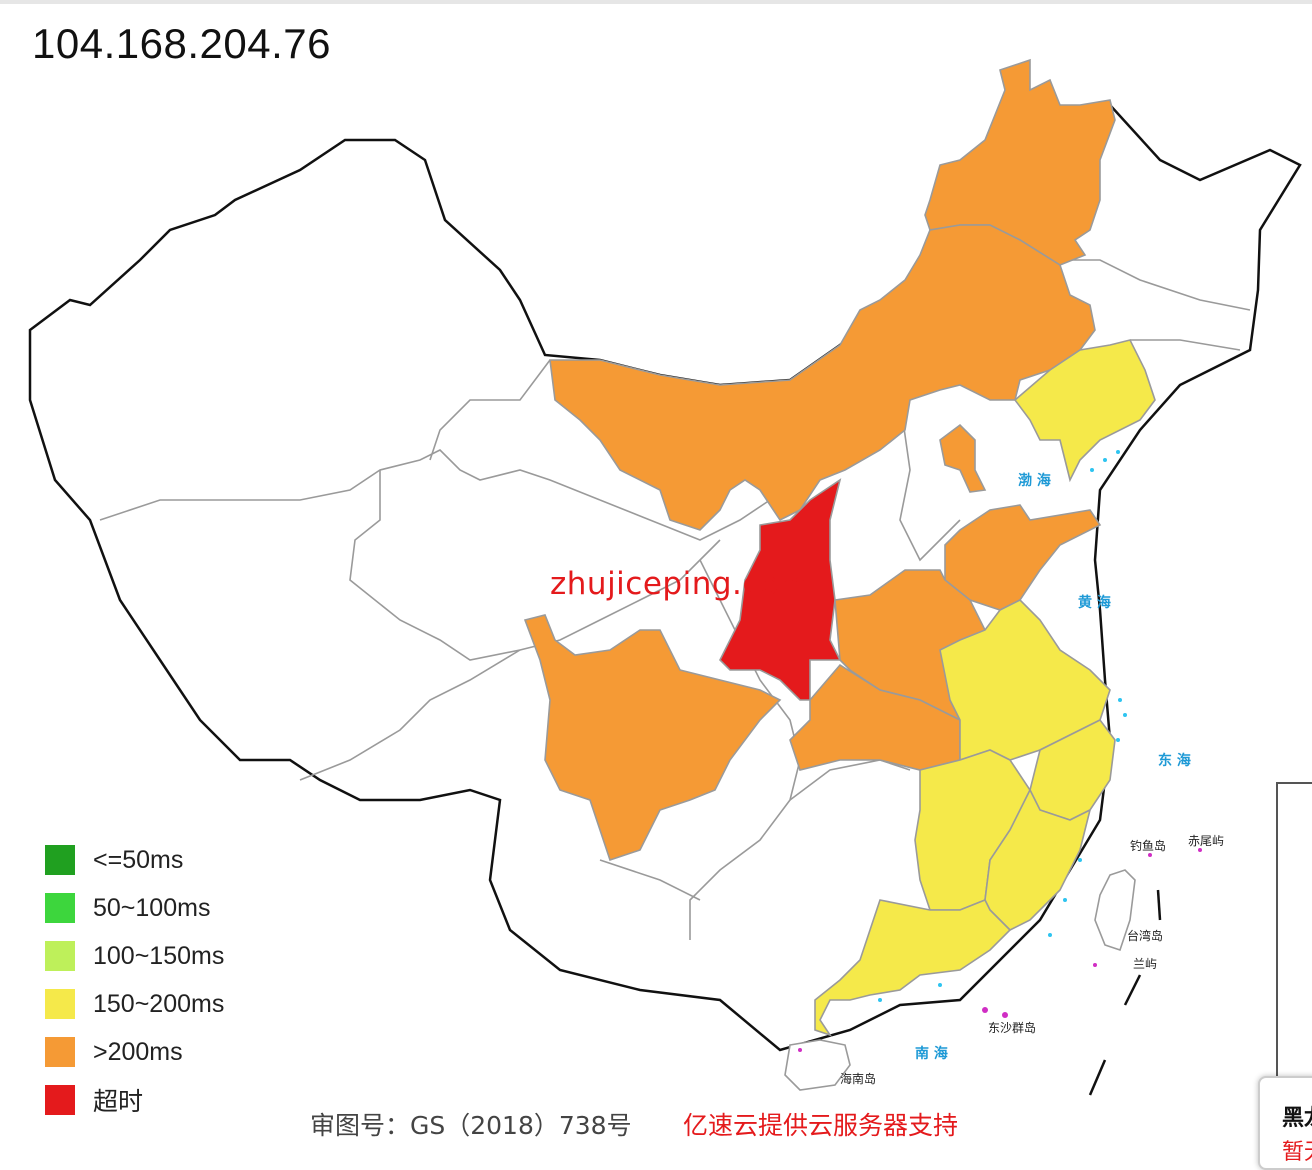 This screenshot has width=1312, height=1170. I want to click on legend-label: 超时, so click(118, 1102).